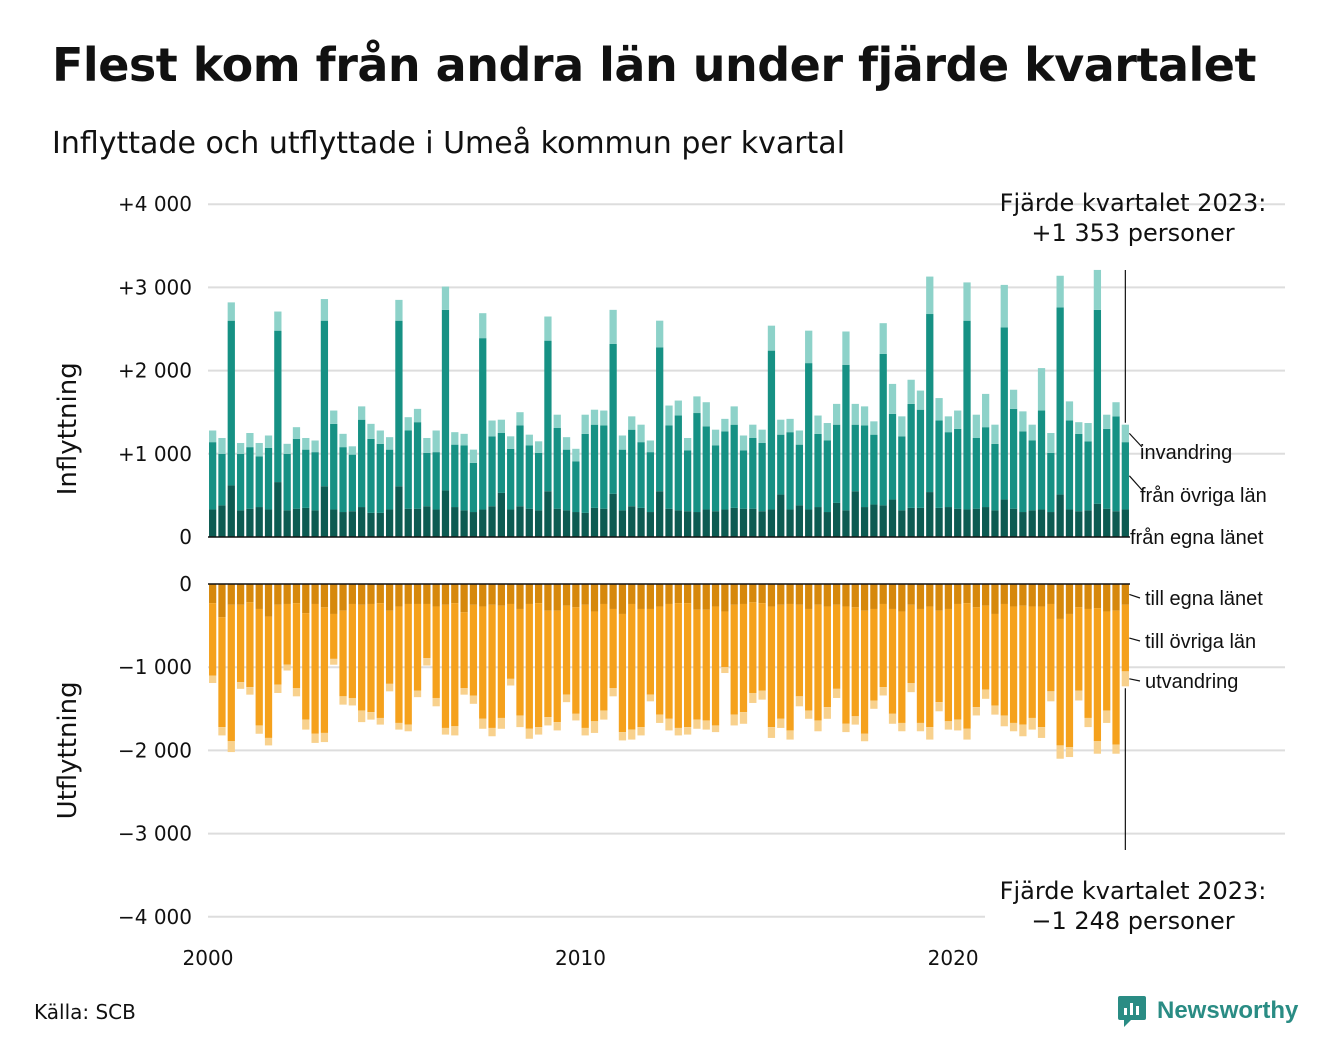 The width and height of the screenshot is (1340, 1060). Describe the element at coordinates (1228, 1010) in the screenshot. I see `newsworthy-logo-text: Newsworthy` at that location.